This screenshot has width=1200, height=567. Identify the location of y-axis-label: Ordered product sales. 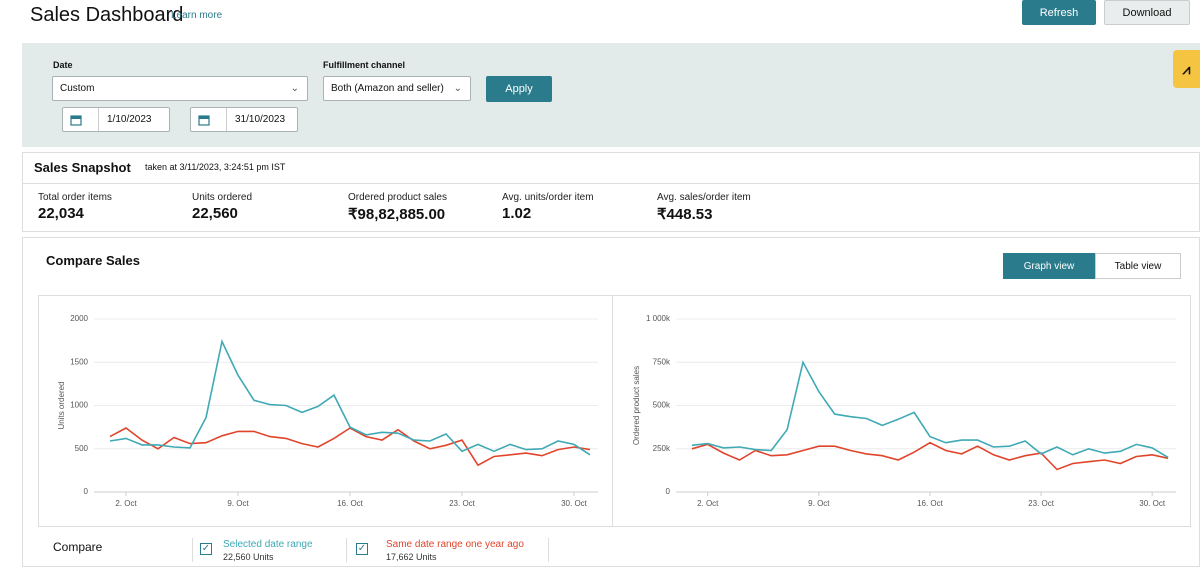
(636, 405).